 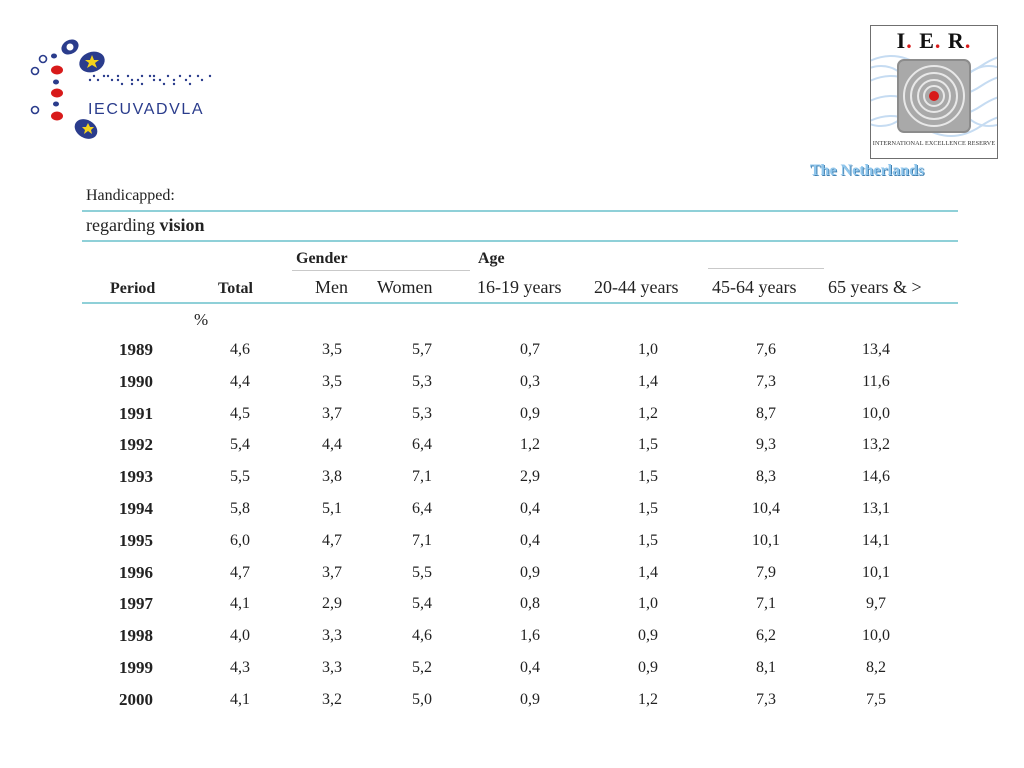 I want to click on cell-45-64: 6,2, so click(x=766, y=636).